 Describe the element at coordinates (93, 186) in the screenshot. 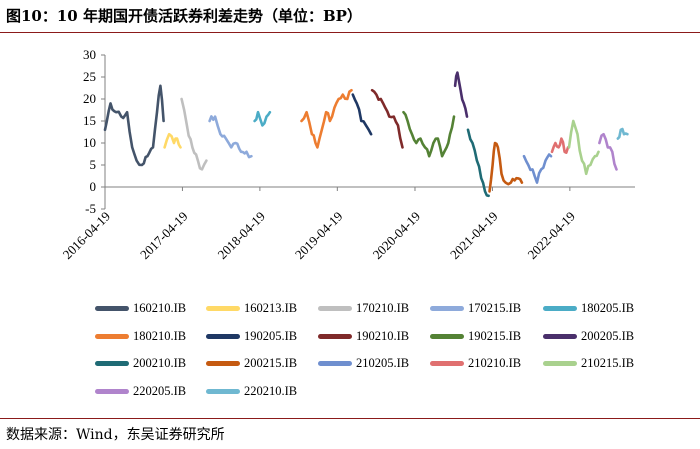

I see `y-tick-label: 0` at that location.